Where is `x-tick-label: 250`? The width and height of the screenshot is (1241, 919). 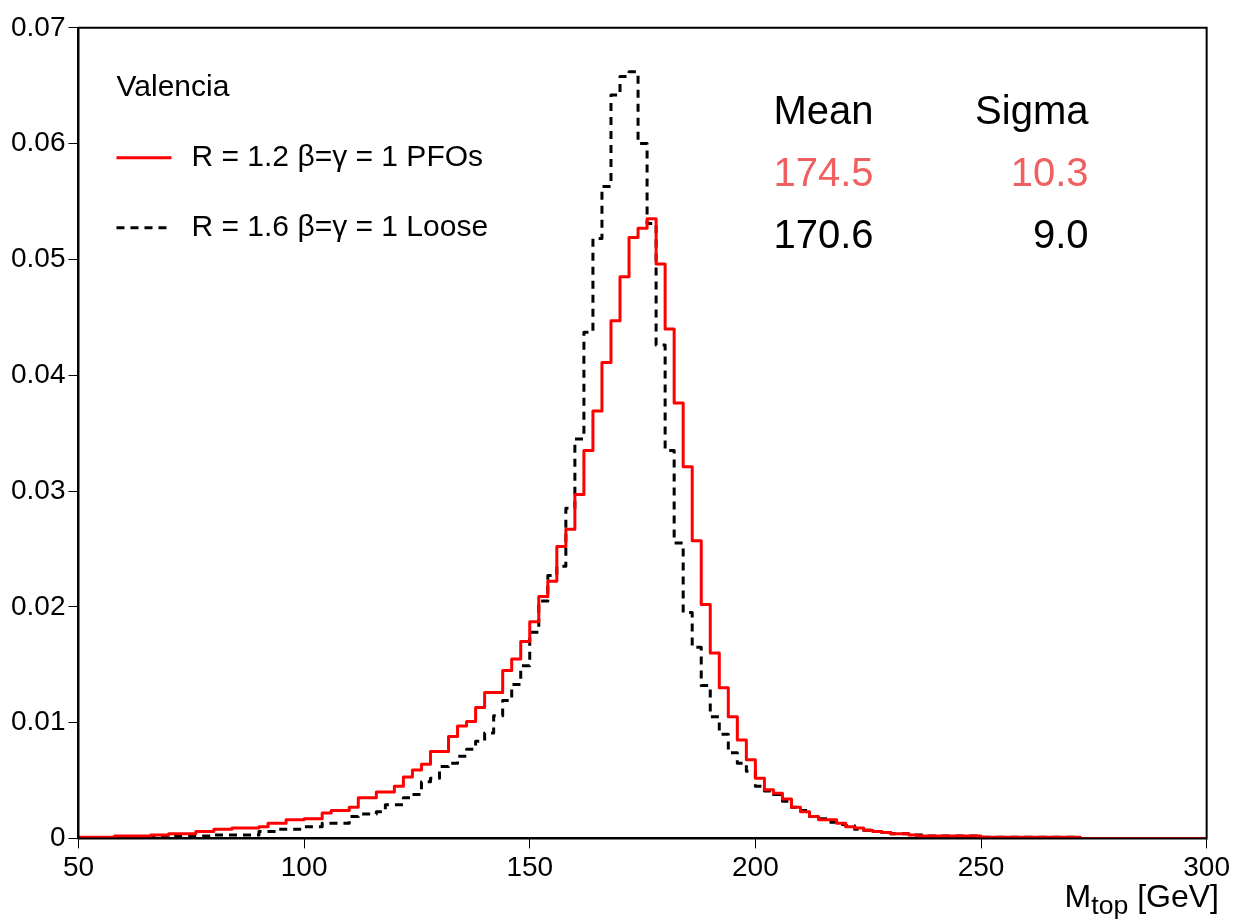 x-tick-label: 250 is located at coordinates (981, 866).